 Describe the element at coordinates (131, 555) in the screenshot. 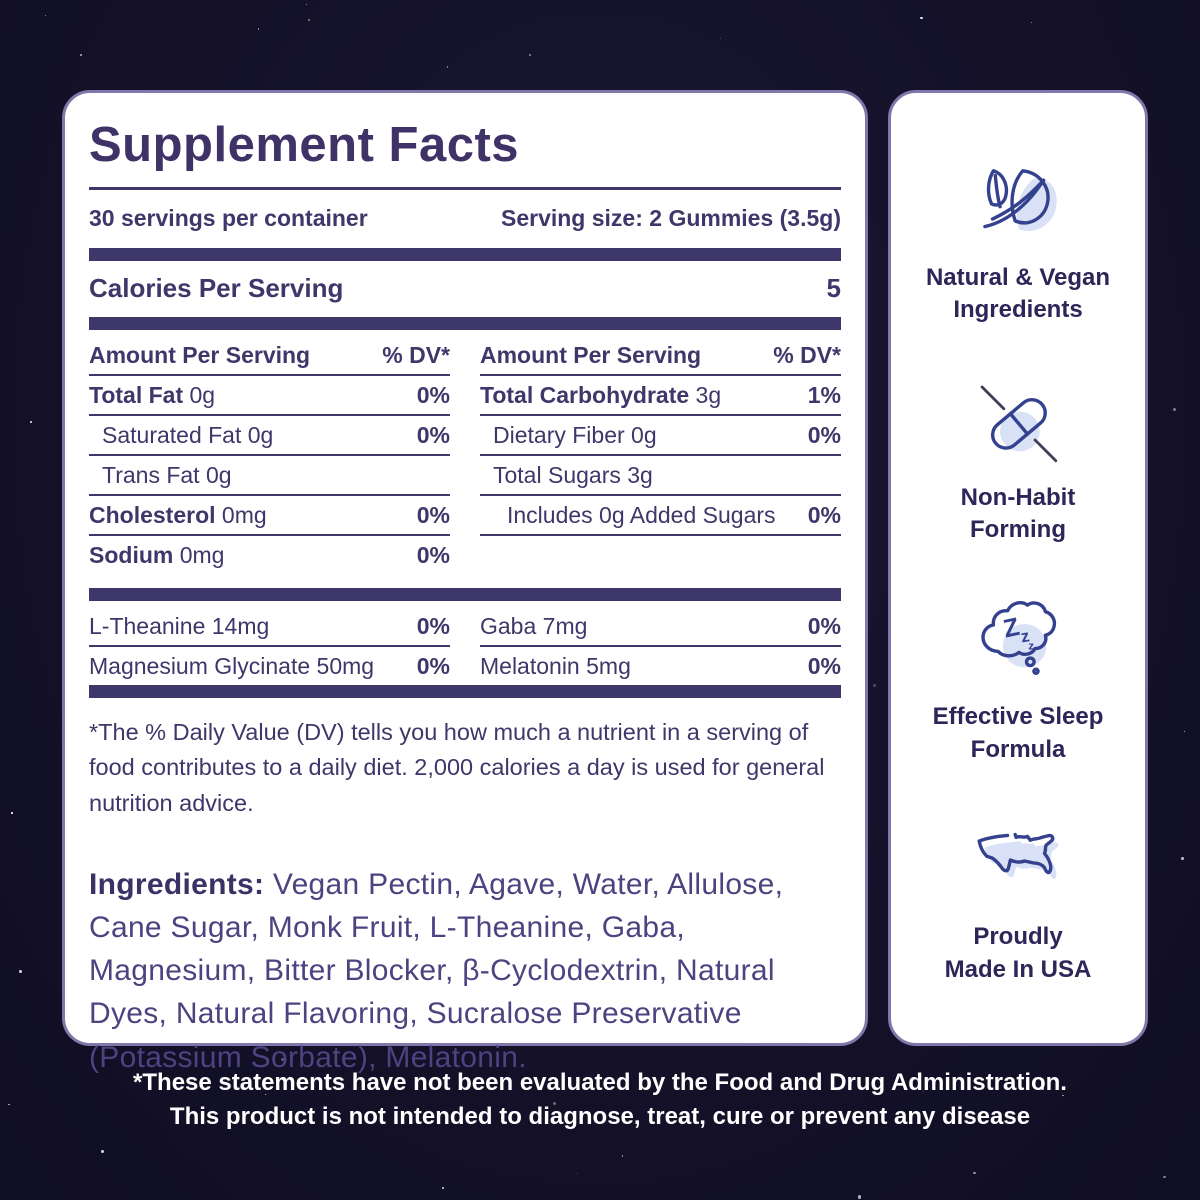

I see `row-name: Sodium` at that location.